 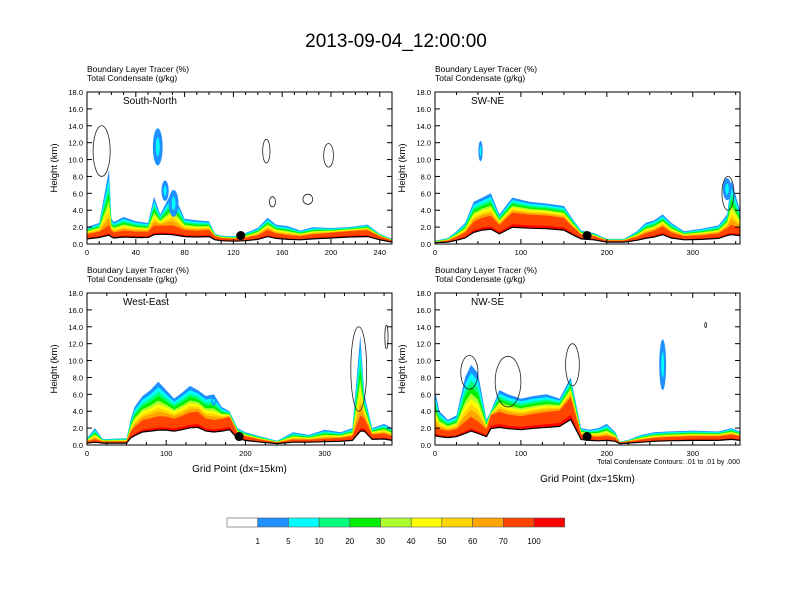 What do you see at coordinates (319, 541) in the screenshot?
I see `colorbar-label: 10` at bounding box center [319, 541].